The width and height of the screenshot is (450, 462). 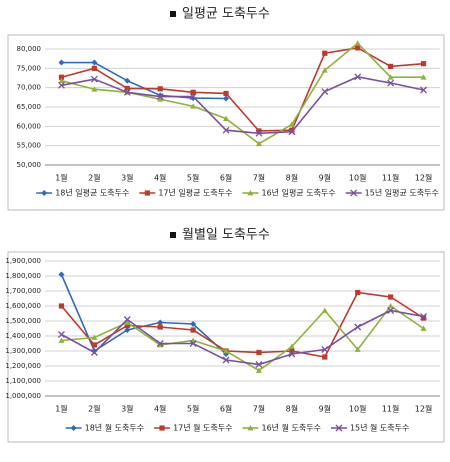 What do you see at coordinates (23, 396) in the screenshot?
I see `y-tick-label: 1,000,000` at bounding box center [23, 396].